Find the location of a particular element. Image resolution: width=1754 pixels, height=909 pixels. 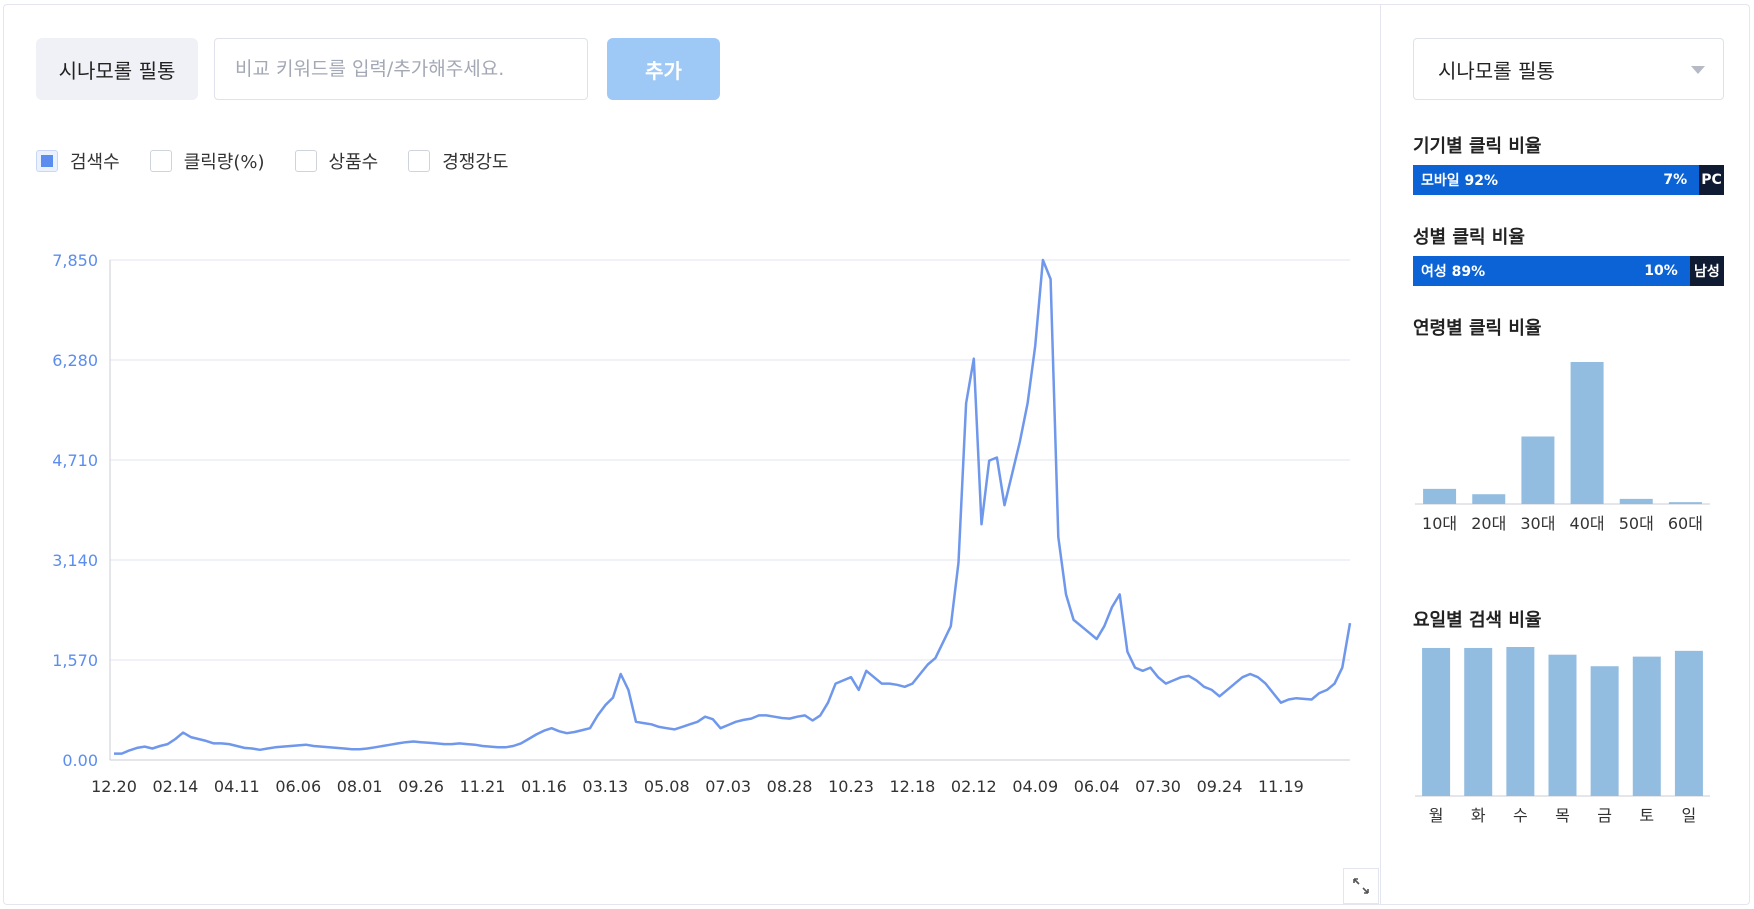

age-bar-chart: 10대 20대 30대 40대 50대 60대 is located at coordinates (1562, 447).